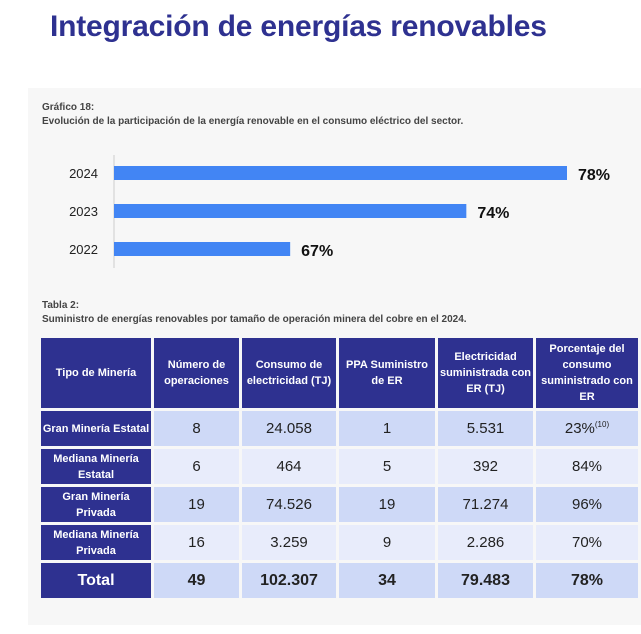  I want to click on table-cell: 78%, so click(587, 580).